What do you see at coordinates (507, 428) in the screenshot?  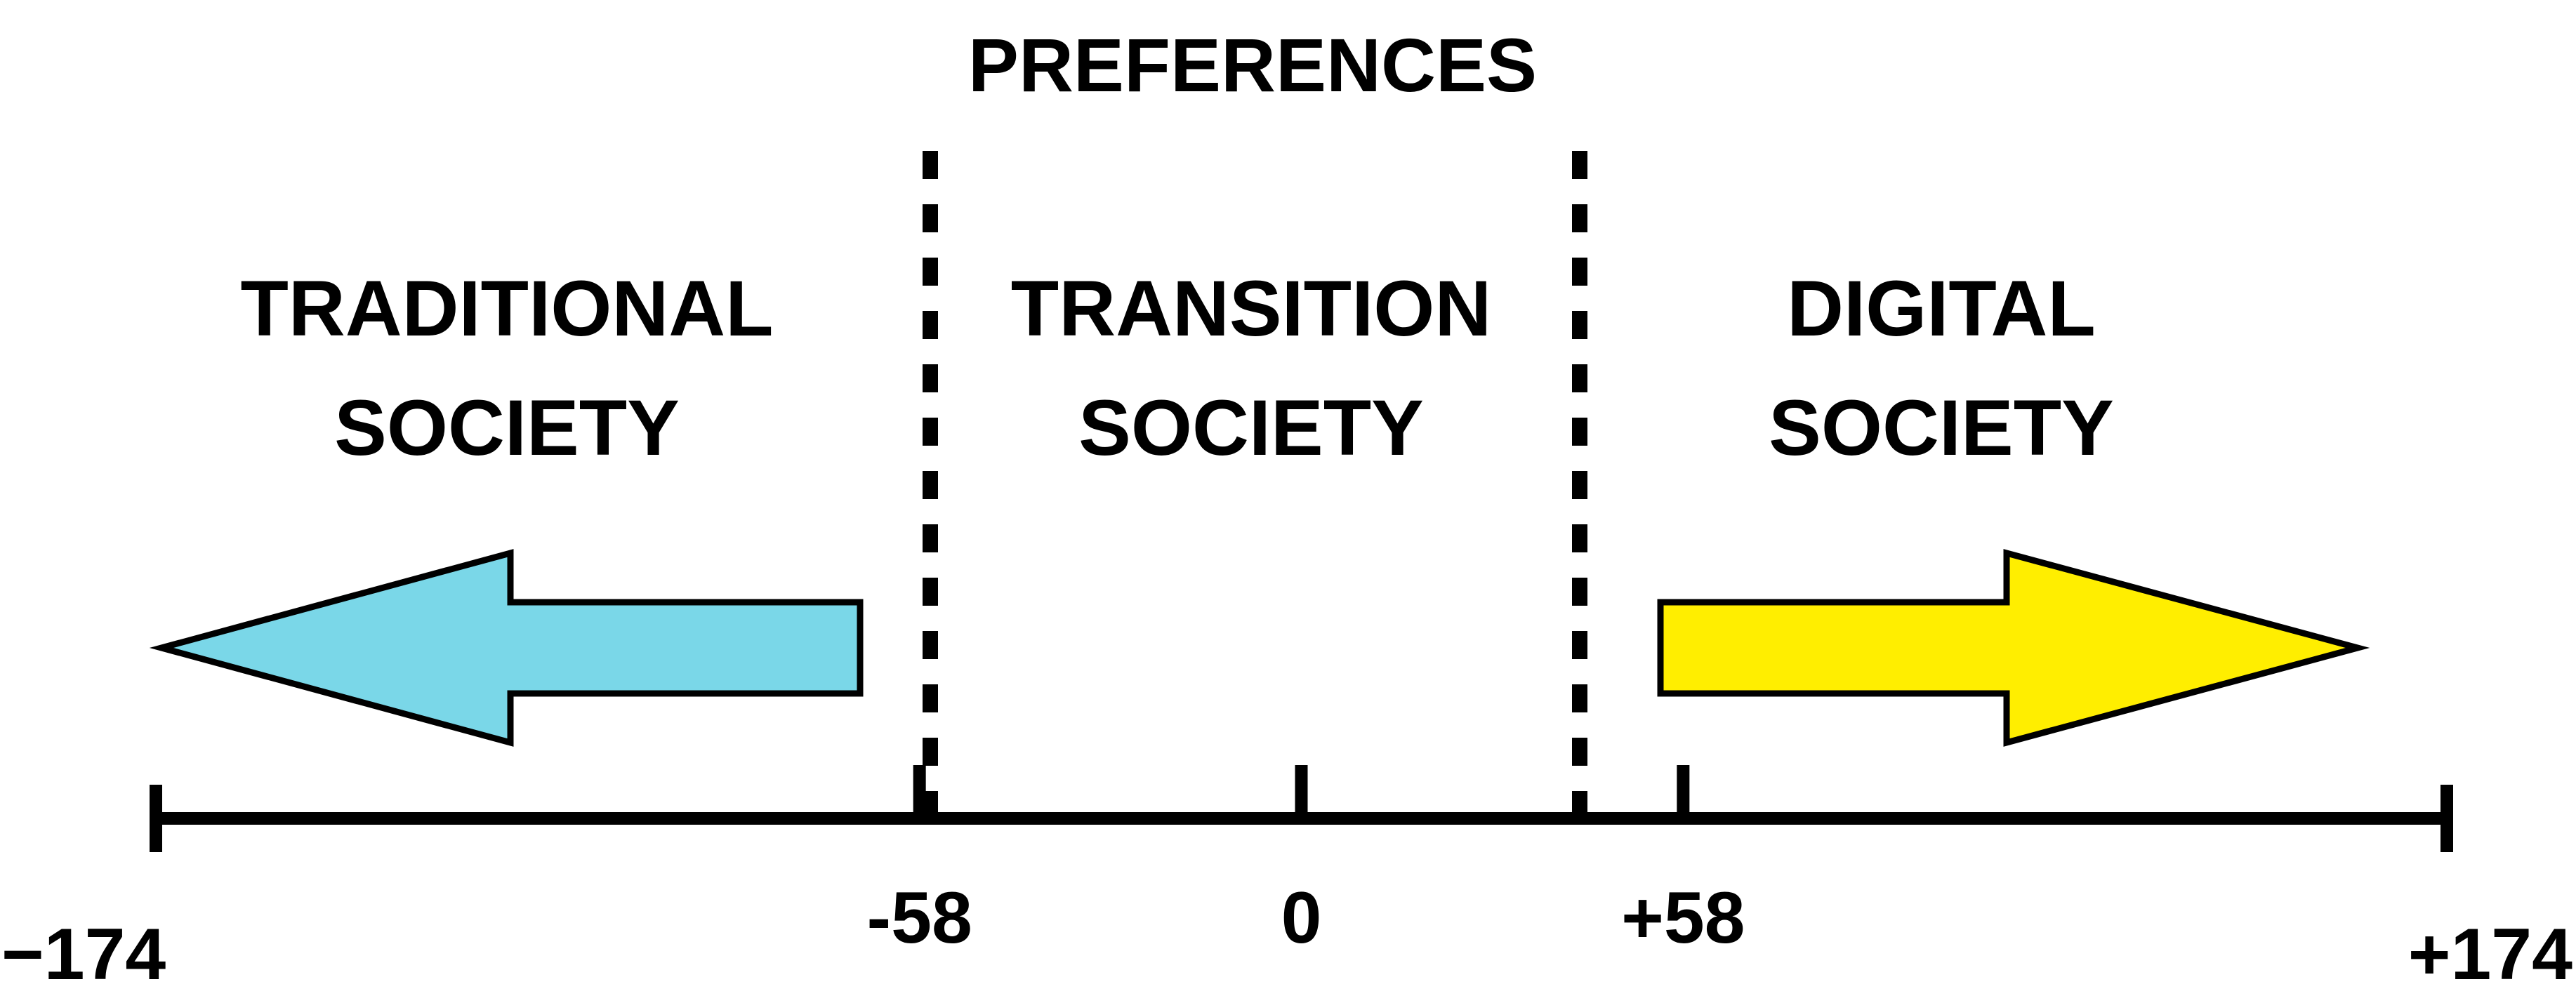 I see `traditional-society-label-line2: SOCIETY` at bounding box center [507, 428].